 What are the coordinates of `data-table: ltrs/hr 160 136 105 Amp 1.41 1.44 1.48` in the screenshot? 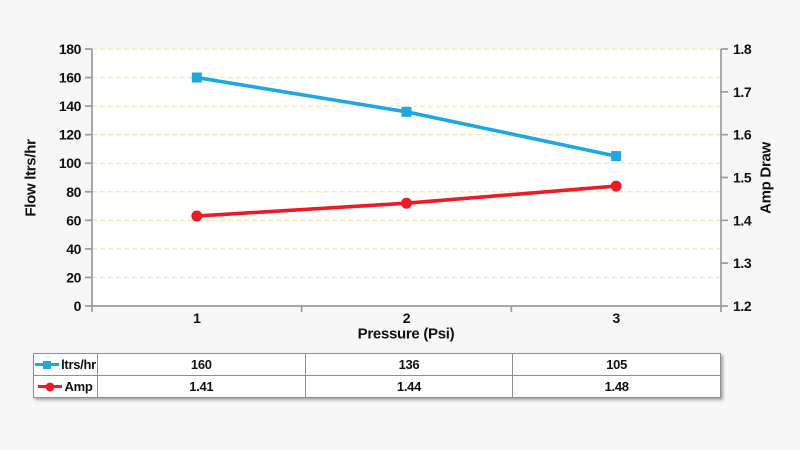 It's located at (377, 375).